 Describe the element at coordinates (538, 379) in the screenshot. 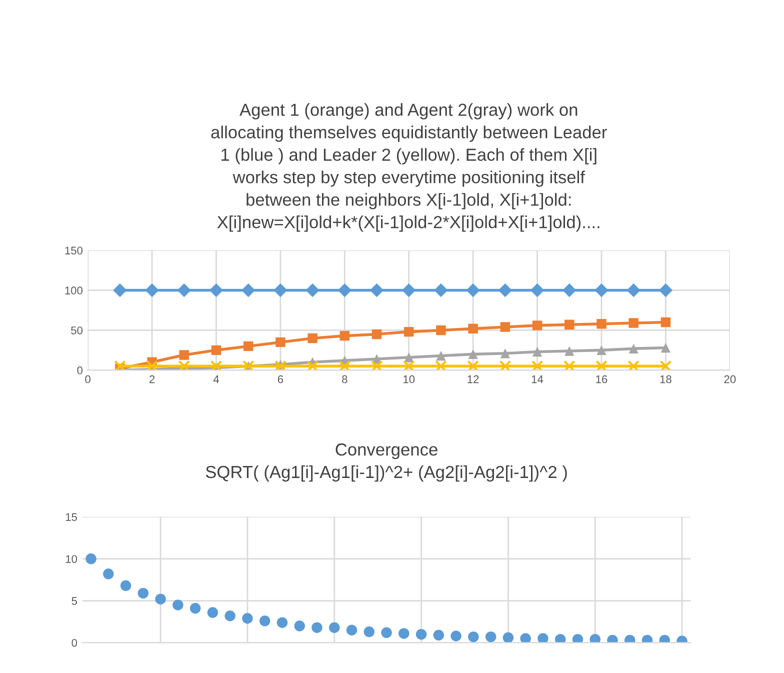

I see `x-tick-label: 14` at that location.